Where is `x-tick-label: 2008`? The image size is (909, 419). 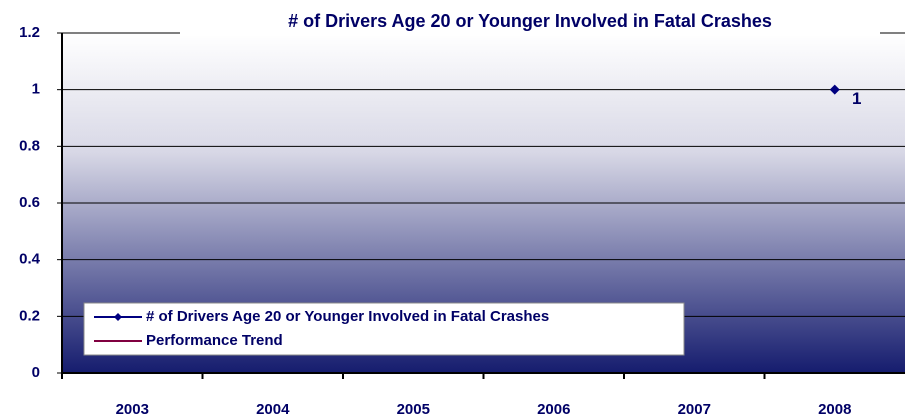 x-tick-label: 2008 is located at coordinates (834, 407).